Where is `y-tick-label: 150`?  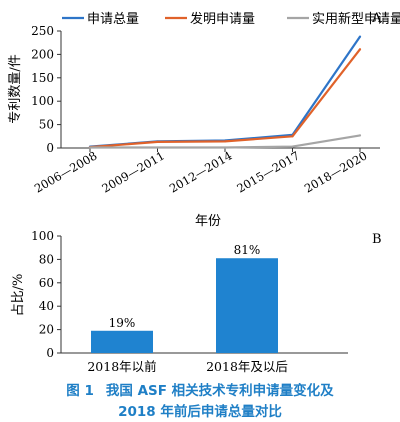
y-tick-label: 150 is located at coordinates (42, 78).